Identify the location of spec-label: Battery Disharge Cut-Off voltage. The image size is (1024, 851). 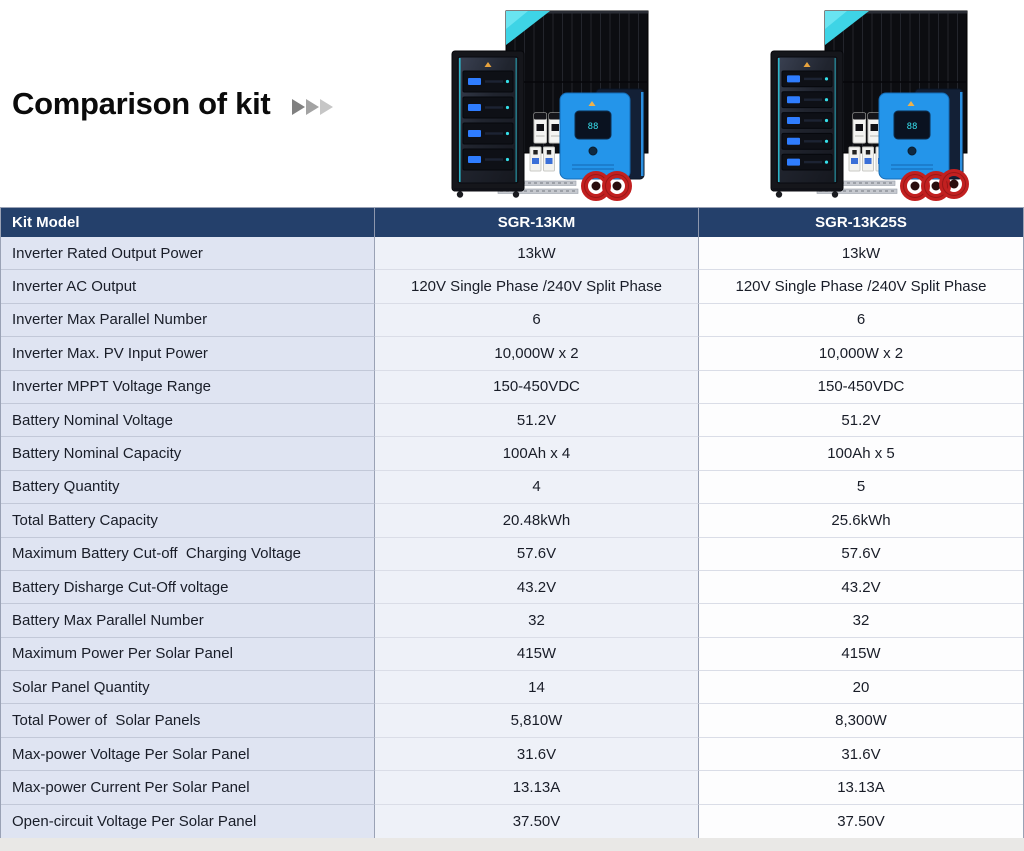
(188, 587).